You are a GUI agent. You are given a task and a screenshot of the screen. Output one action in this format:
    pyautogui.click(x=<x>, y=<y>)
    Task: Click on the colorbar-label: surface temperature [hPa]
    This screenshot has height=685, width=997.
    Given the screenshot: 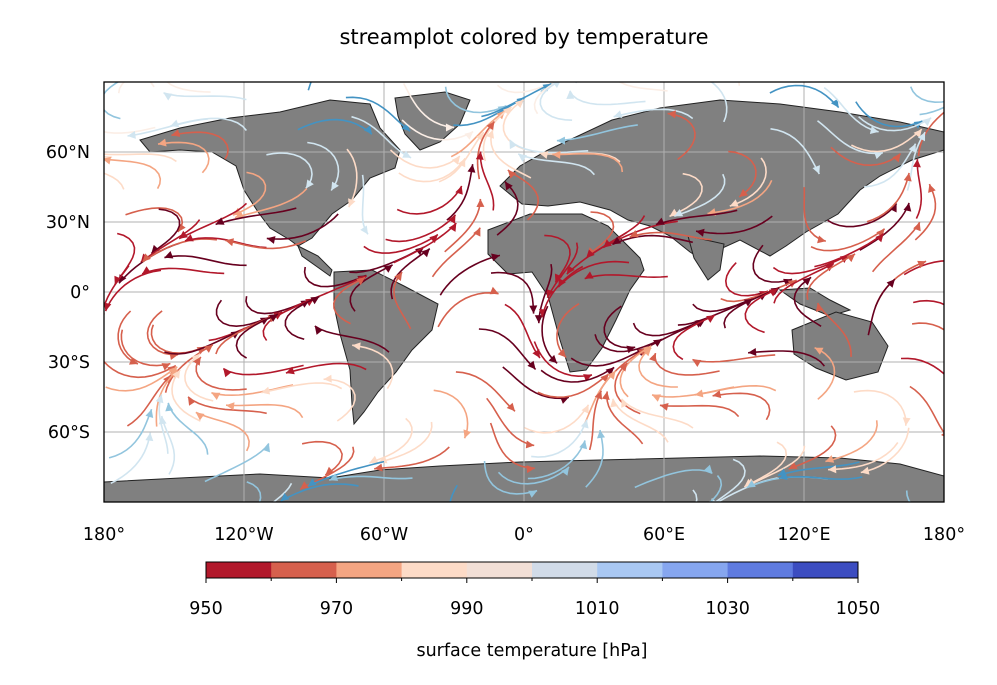 What is the action you would take?
    pyautogui.click(x=531, y=651)
    